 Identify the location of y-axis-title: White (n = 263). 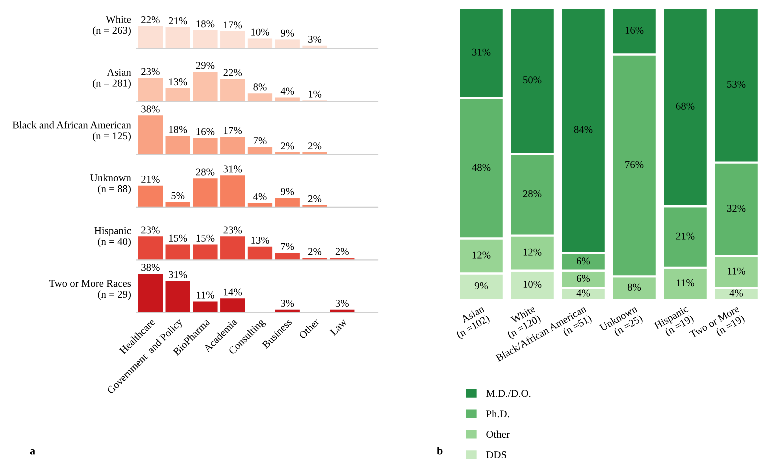
(112, 26).